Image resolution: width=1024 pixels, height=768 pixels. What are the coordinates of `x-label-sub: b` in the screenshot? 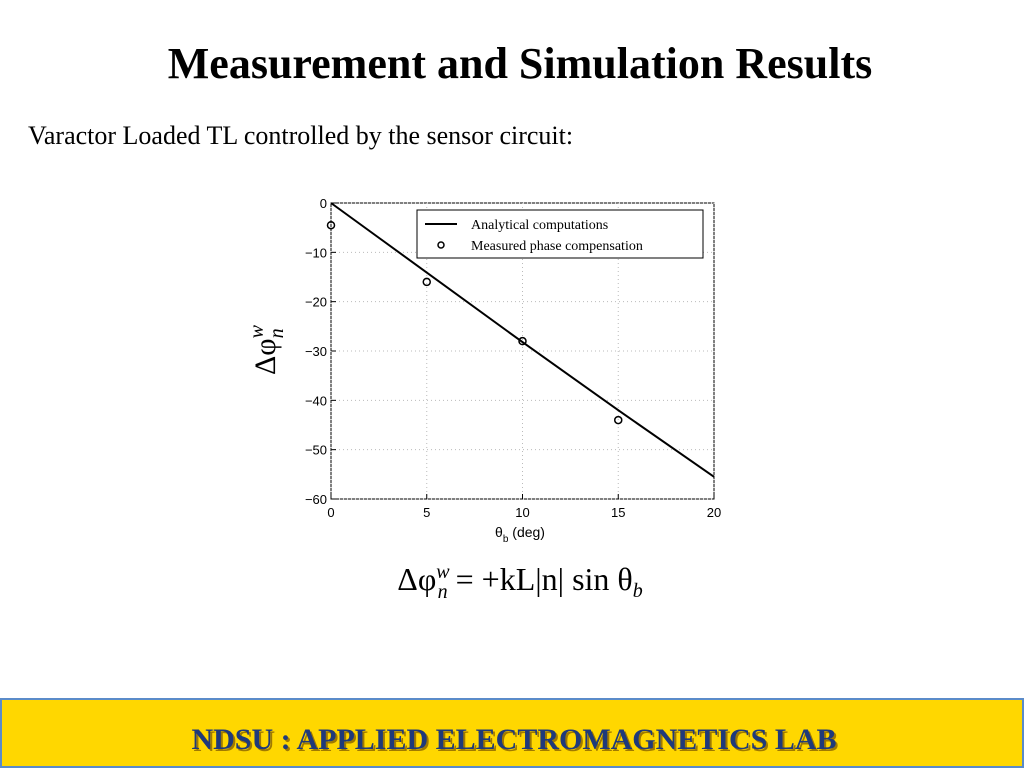 It's located at (506, 539).